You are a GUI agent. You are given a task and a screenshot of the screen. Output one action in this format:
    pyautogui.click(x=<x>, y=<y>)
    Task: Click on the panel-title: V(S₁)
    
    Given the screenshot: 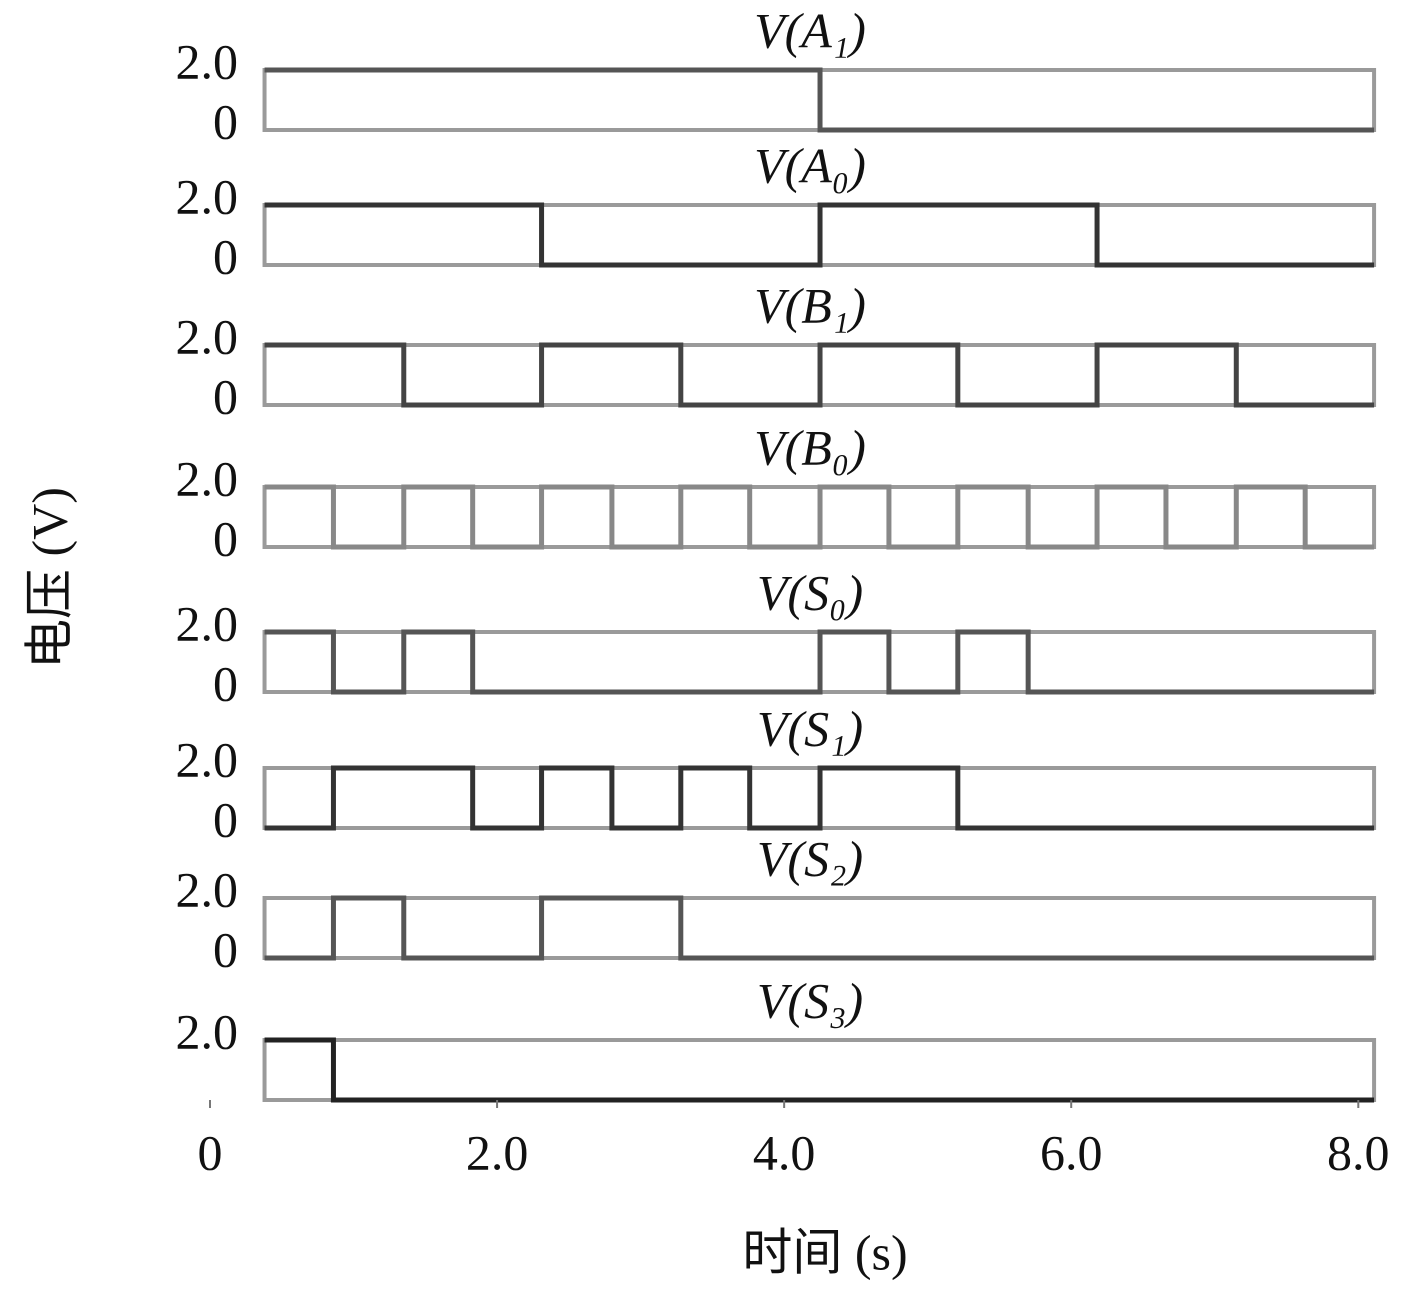 What is the action you would take?
    pyautogui.click(x=810, y=728)
    